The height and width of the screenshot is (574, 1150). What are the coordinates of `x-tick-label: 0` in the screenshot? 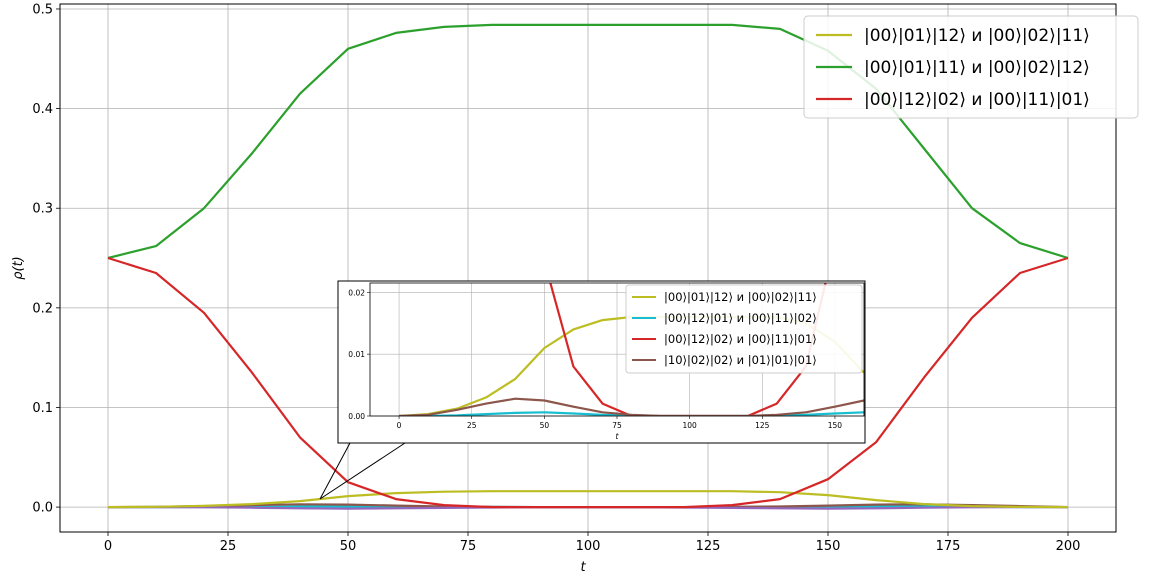 It's located at (108, 546).